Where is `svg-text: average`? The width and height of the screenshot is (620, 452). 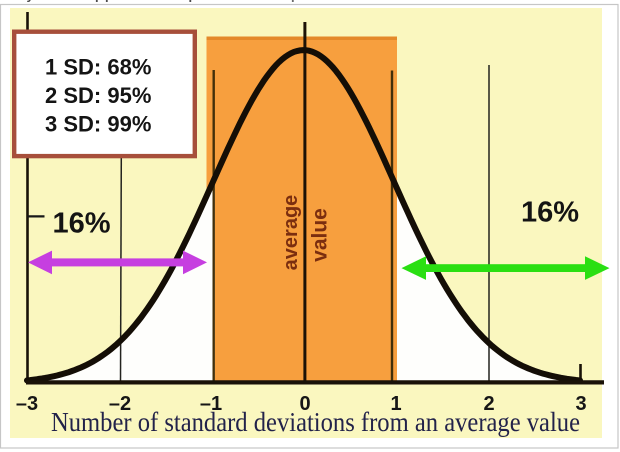 svg-text: average is located at coordinates (291, 233).